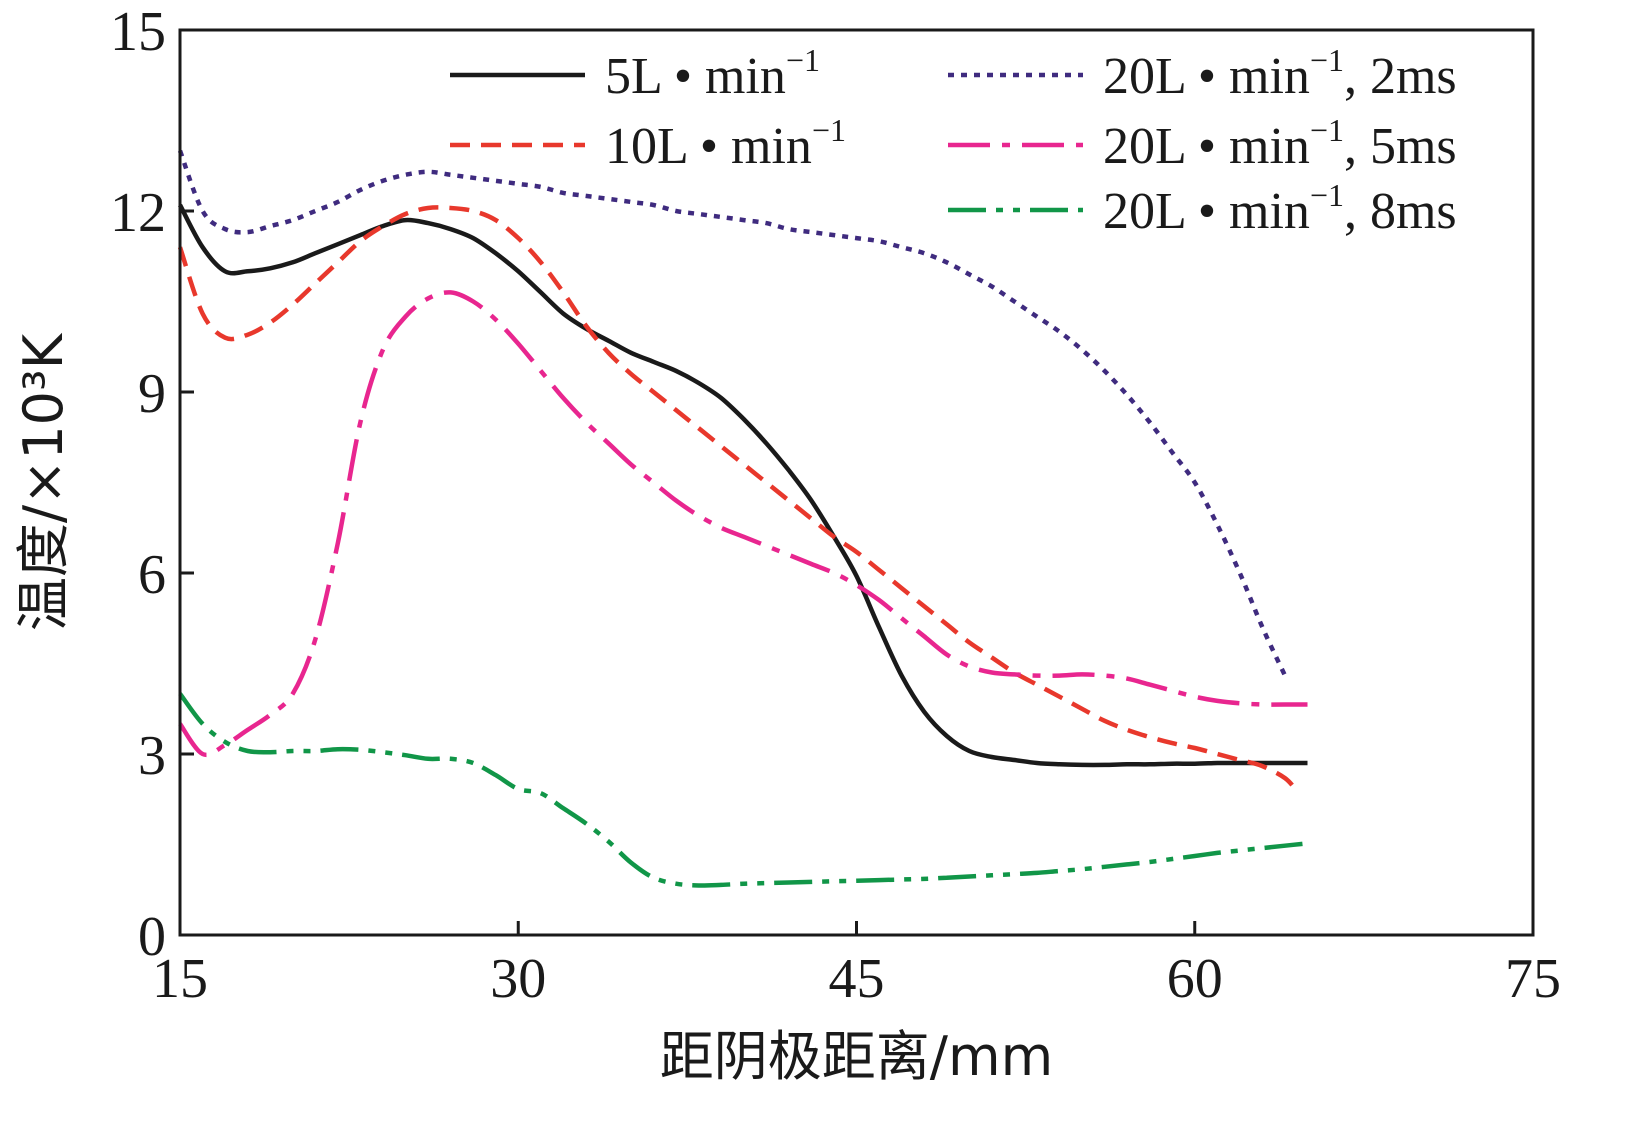 The image size is (1636, 1136). I want to click on y-tick-label: 6, so click(152, 575).